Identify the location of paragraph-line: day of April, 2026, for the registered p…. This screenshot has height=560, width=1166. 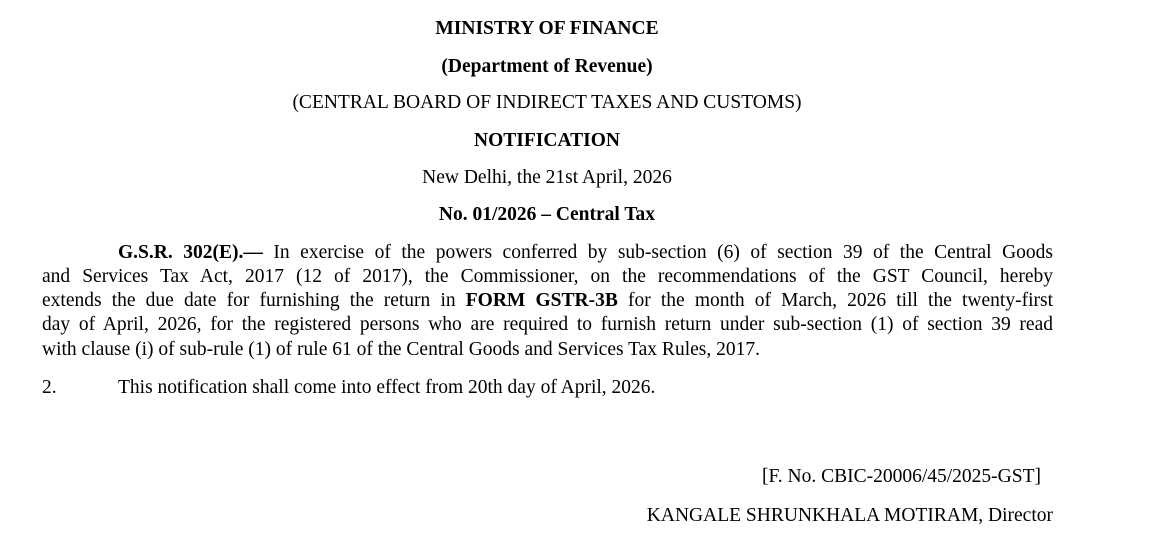
(547, 324).